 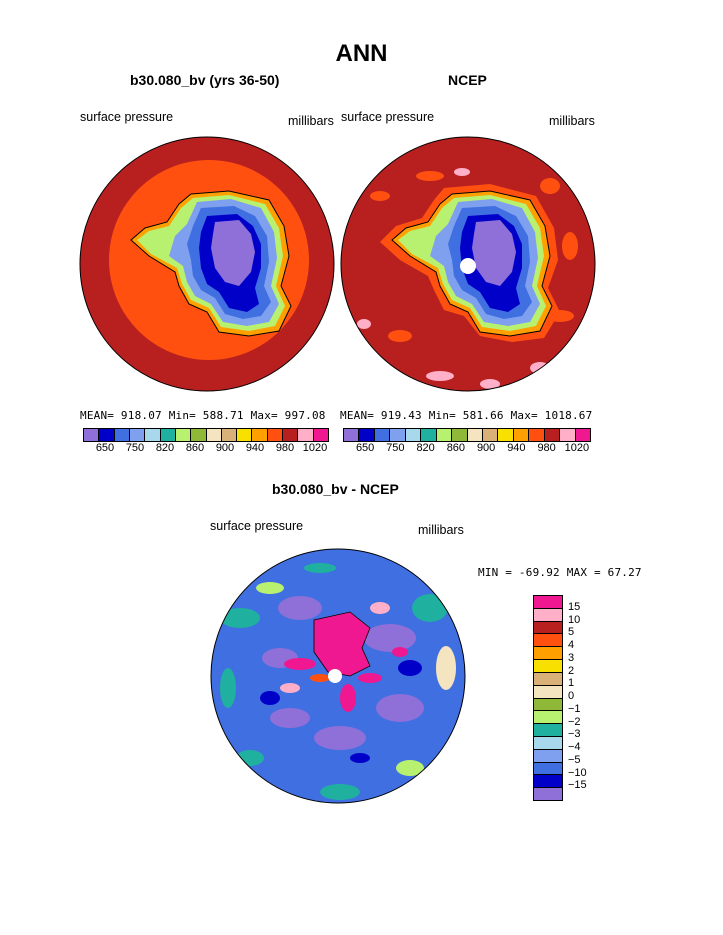 What do you see at coordinates (311, 121) in the screenshot?
I see `model-units-label: millibars` at bounding box center [311, 121].